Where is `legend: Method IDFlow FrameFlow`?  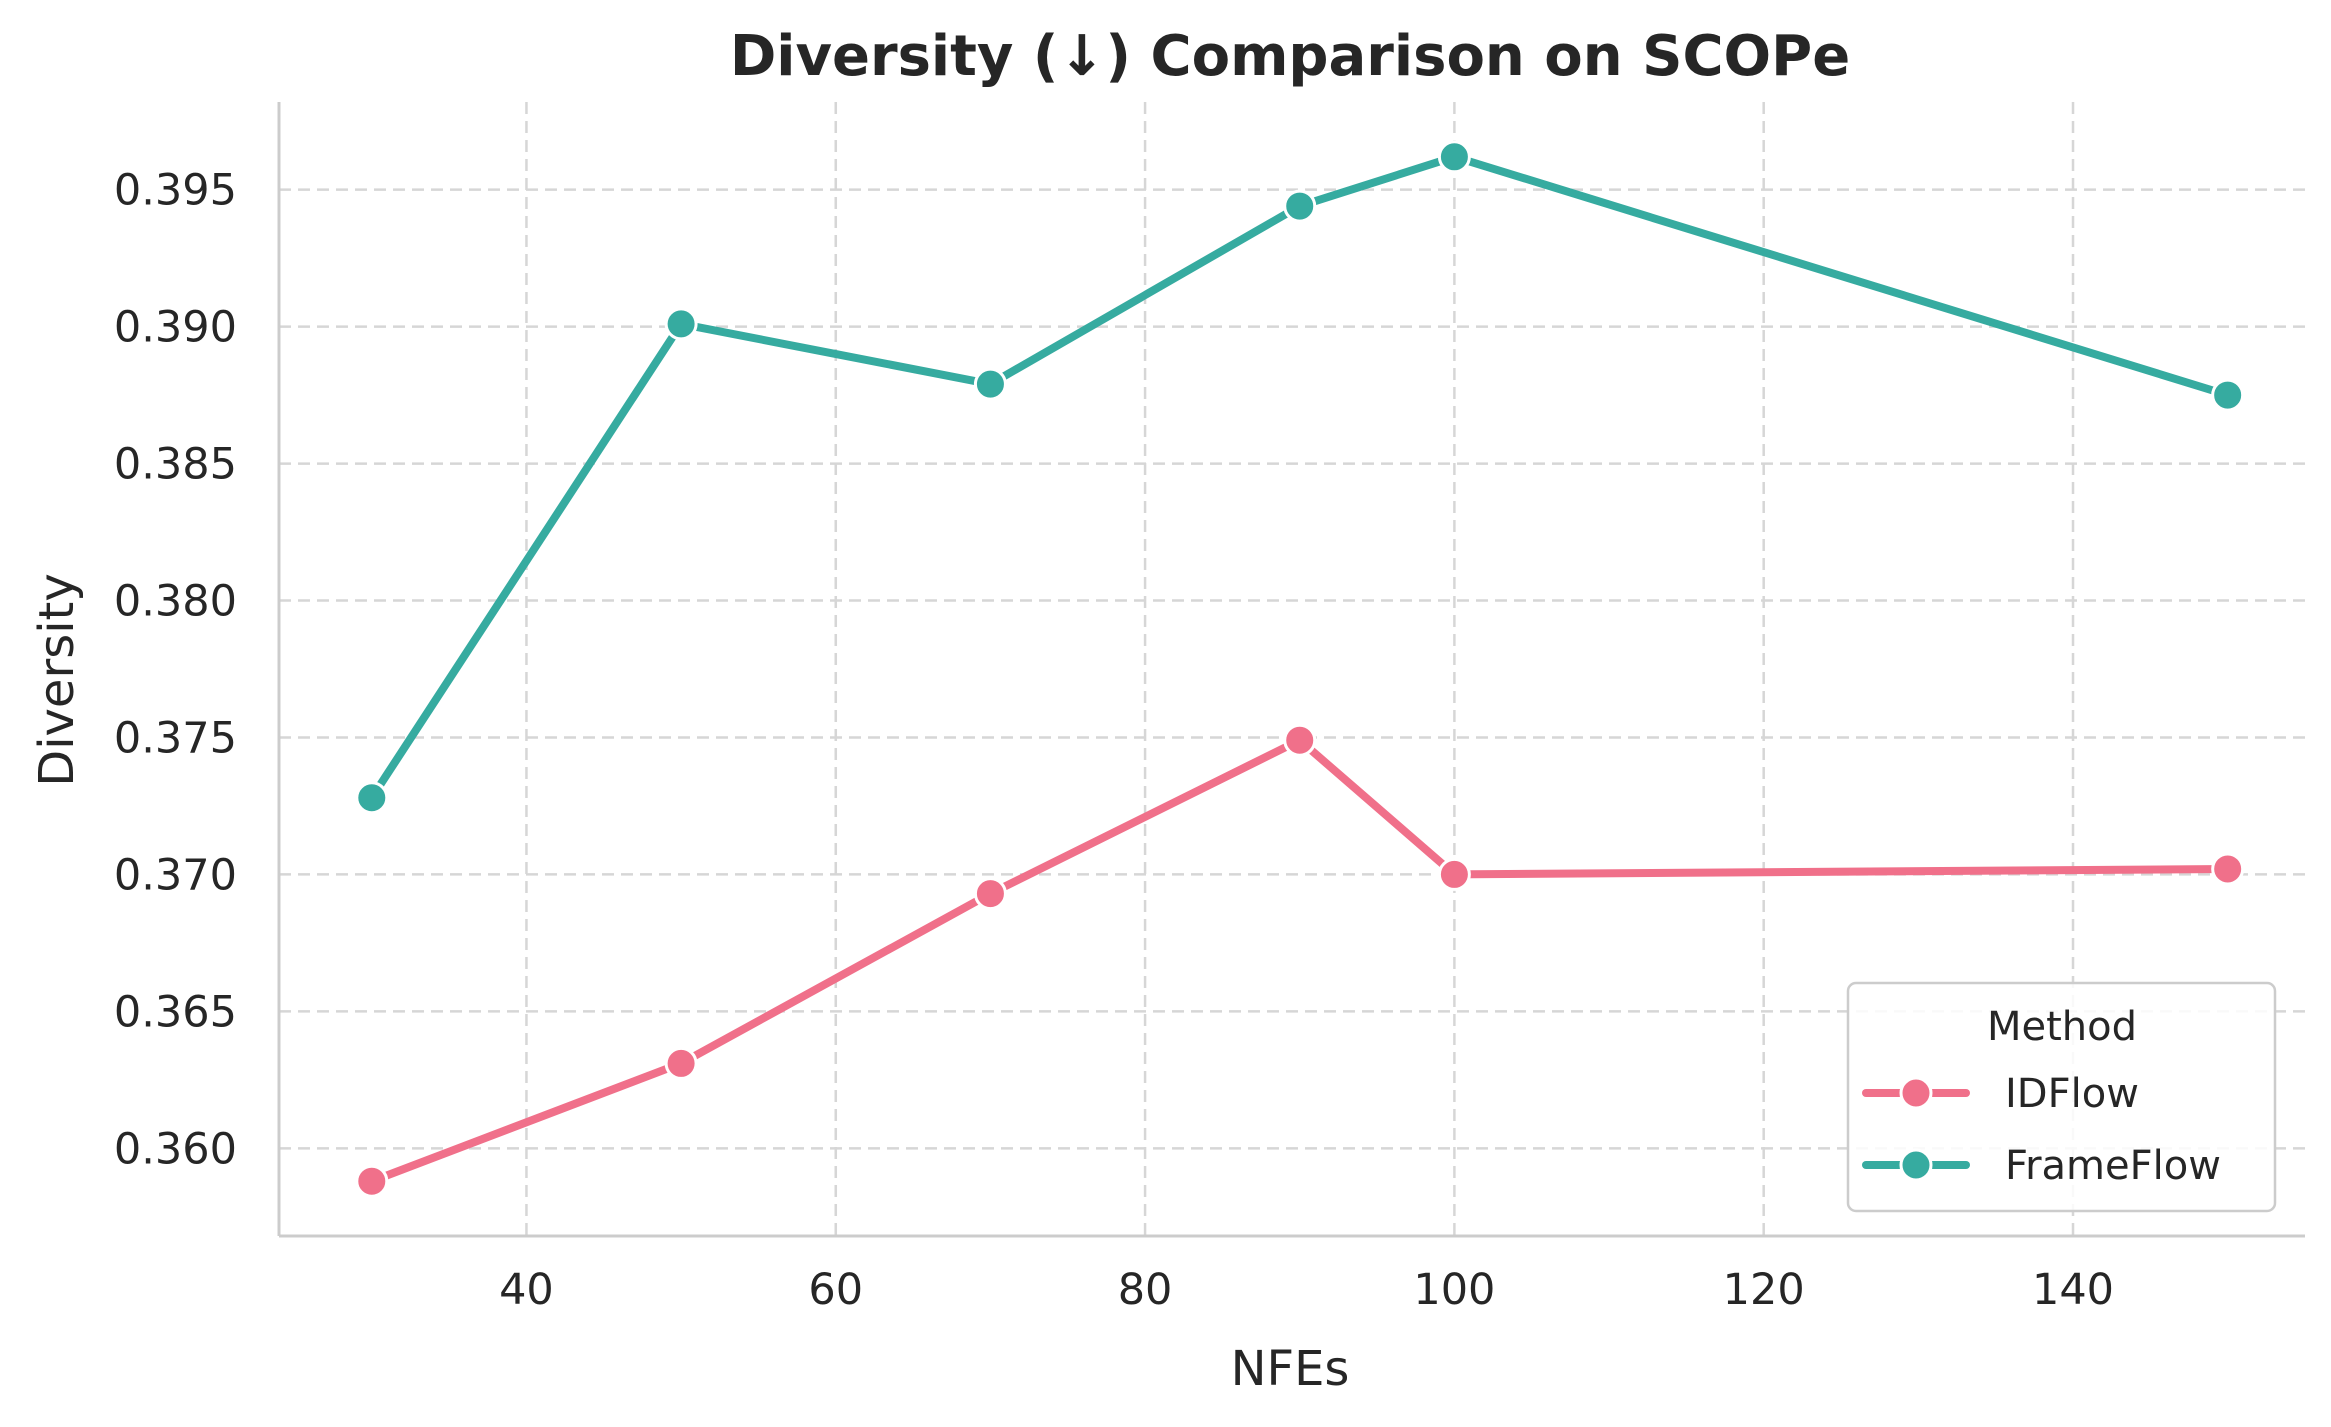
legend: Method IDFlow FrameFlow is located at coordinates (2061, 1097).